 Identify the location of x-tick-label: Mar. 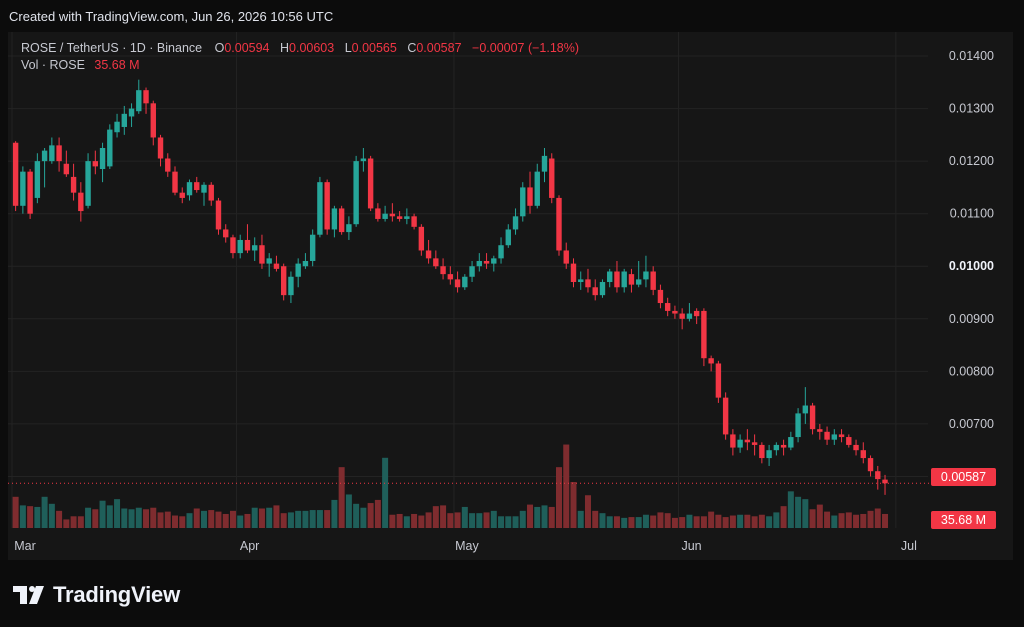
(25, 546).